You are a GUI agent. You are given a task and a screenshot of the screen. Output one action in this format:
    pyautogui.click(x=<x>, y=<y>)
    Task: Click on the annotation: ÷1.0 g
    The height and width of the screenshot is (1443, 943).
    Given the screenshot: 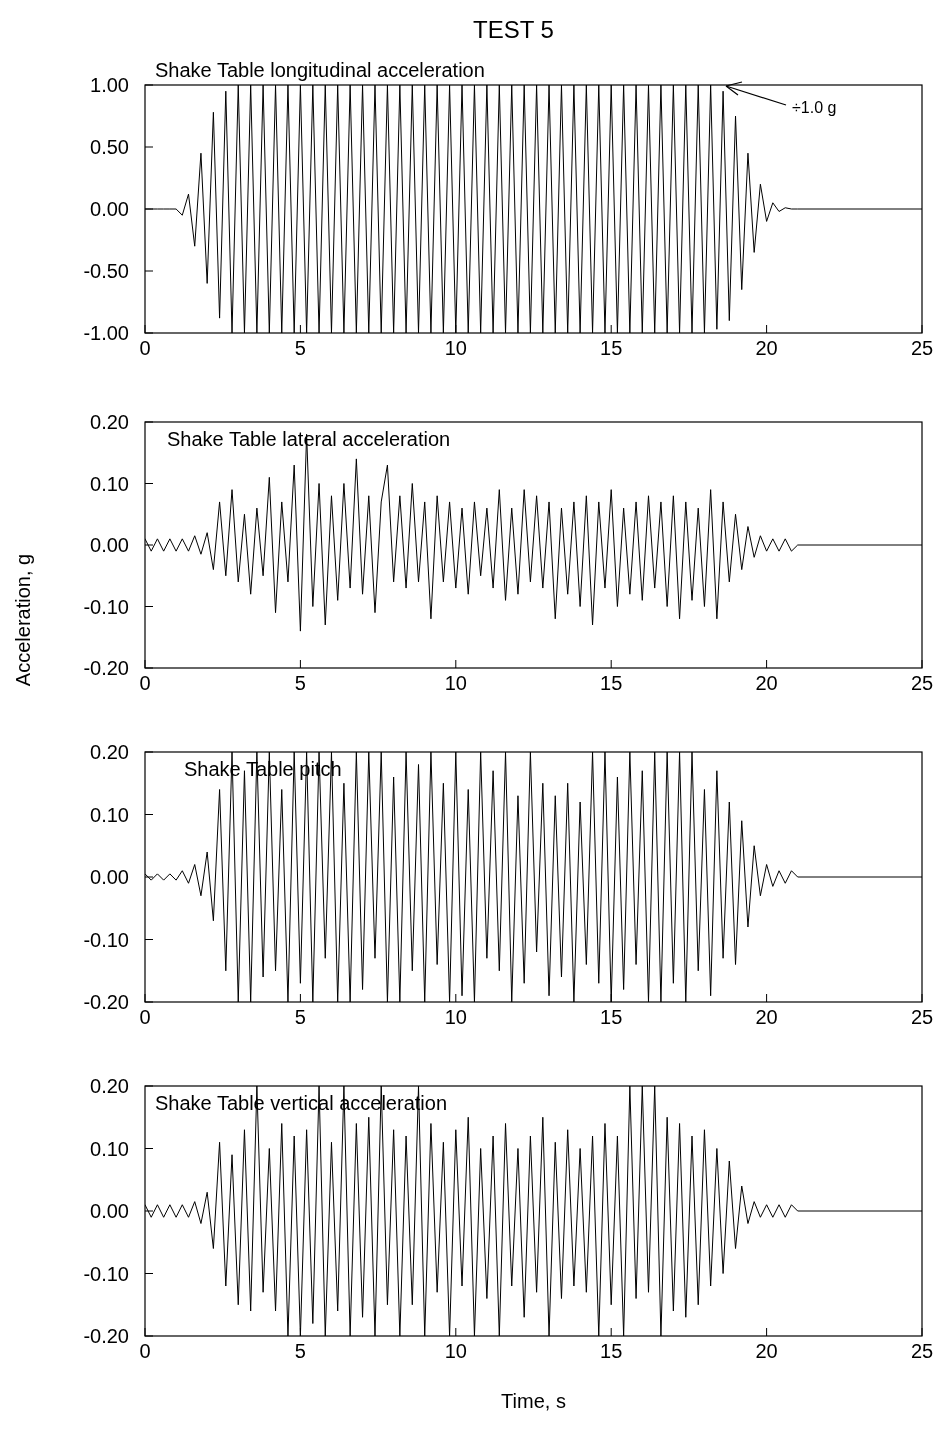 What is the action you would take?
    pyautogui.click(x=814, y=107)
    